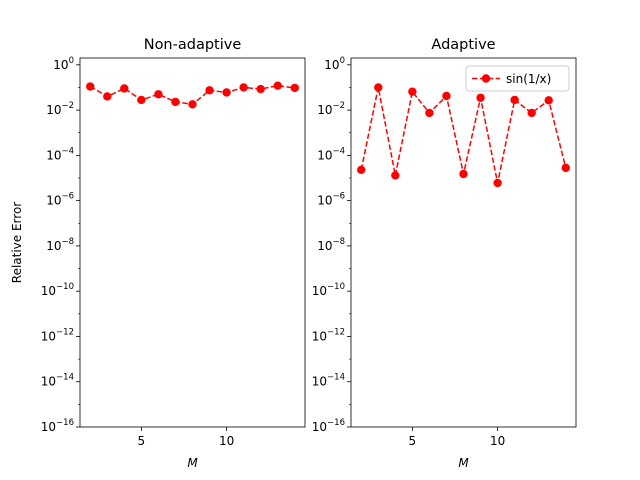 The height and width of the screenshot is (480, 640). I want to click on y-axis-label: Relative Error, so click(17, 243).